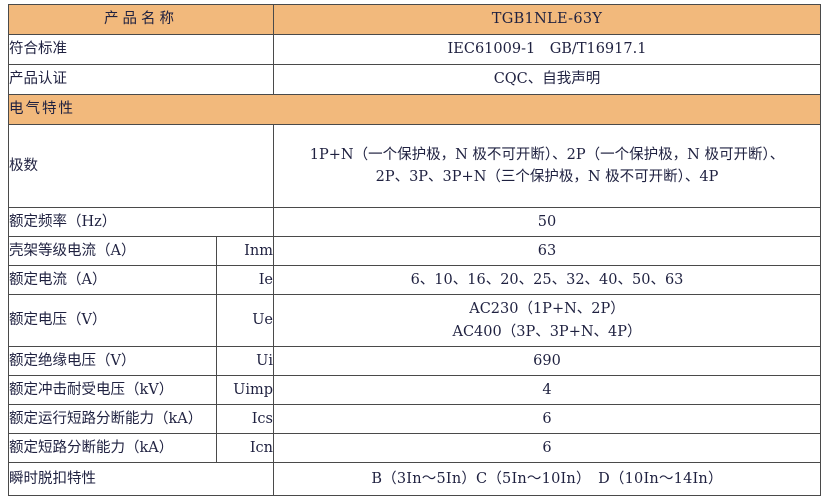  I want to click on row-label-rated-current: 额定电流（A）, so click(112, 280).